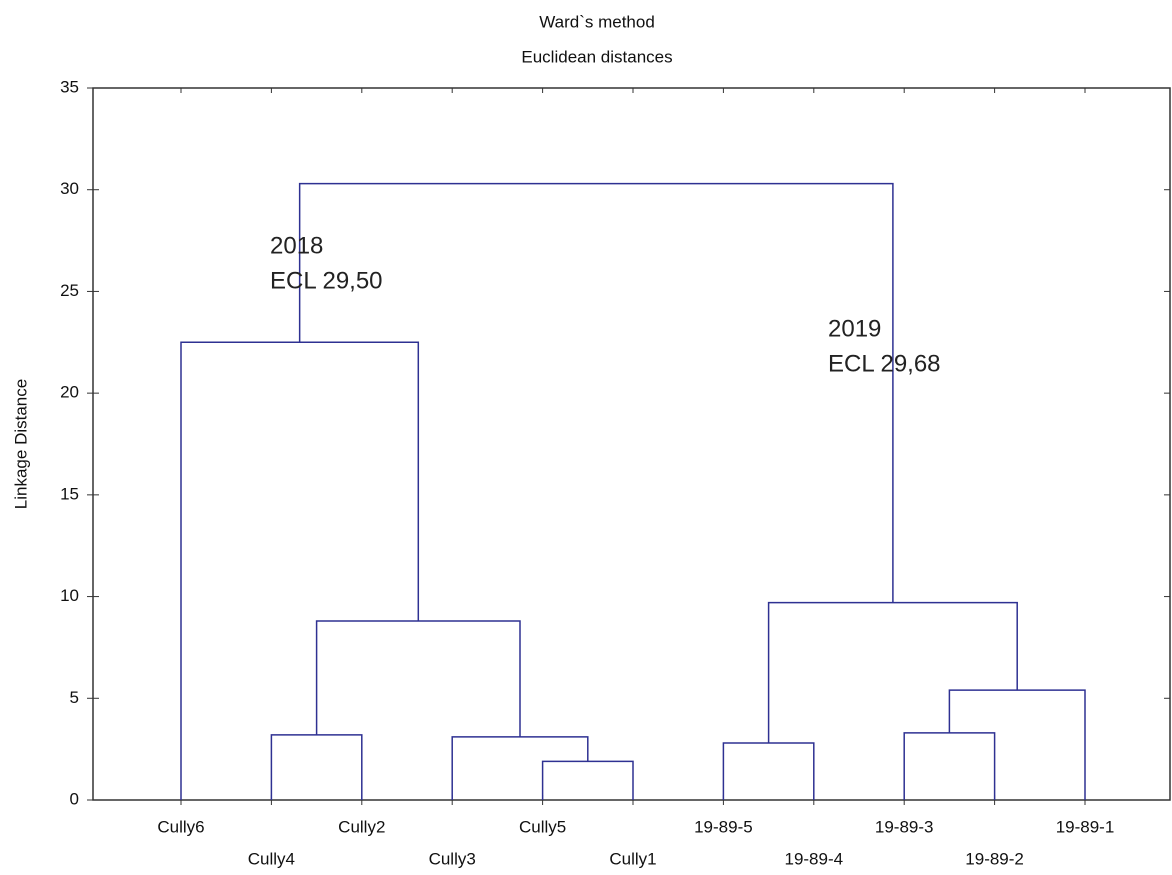  I want to click on leaf-label: 19-89-5, so click(723, 826).